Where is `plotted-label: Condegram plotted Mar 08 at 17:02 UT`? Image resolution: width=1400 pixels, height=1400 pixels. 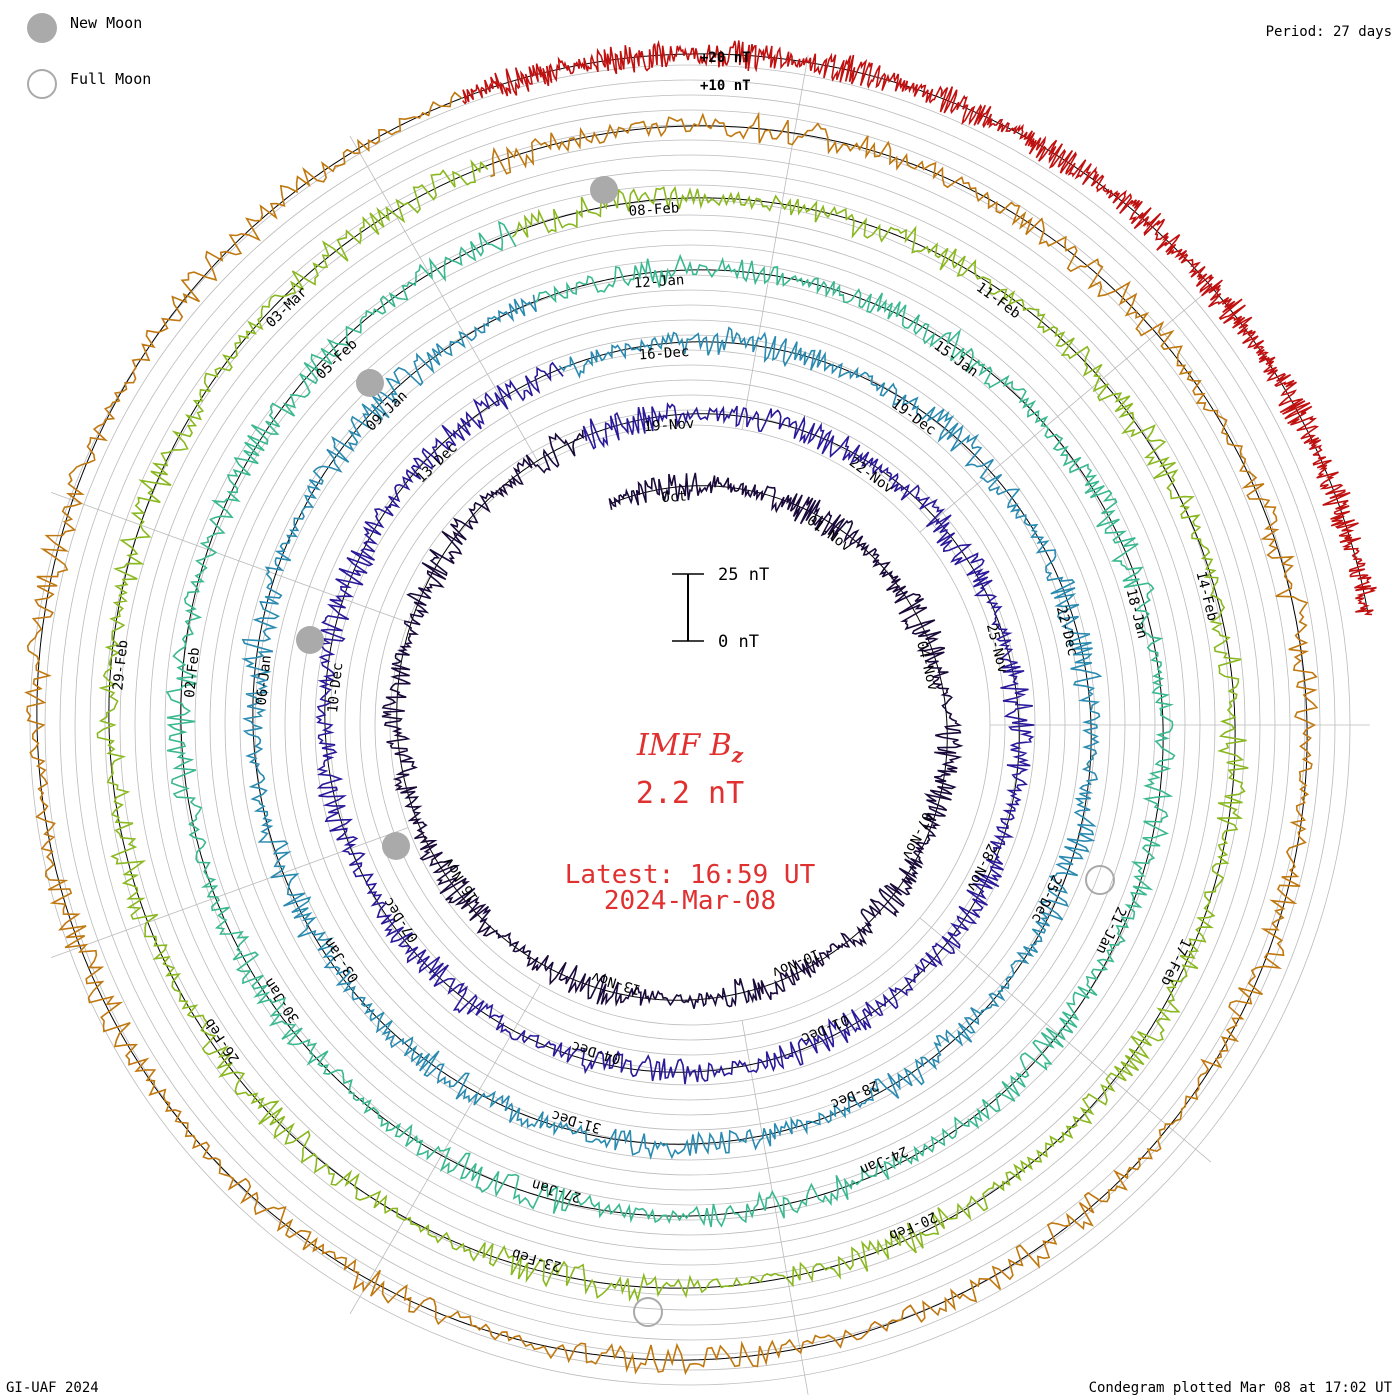
plotted-label: Condegram plotted Mar 08 at 17:02 UT is located at coordinates (1240, 1388).